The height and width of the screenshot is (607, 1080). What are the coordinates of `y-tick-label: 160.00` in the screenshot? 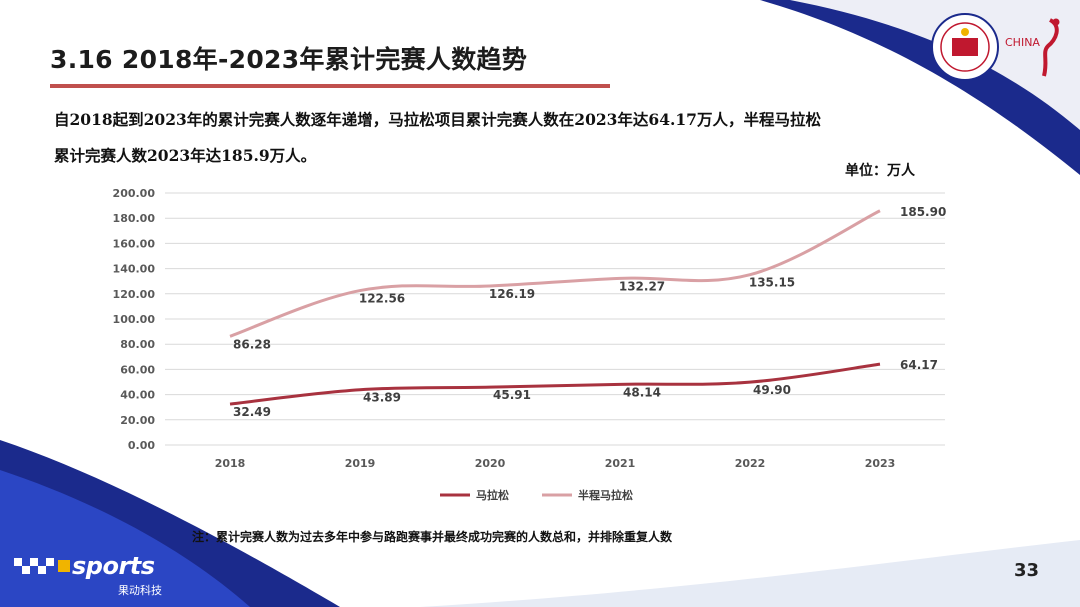 It's located at (134, 243).